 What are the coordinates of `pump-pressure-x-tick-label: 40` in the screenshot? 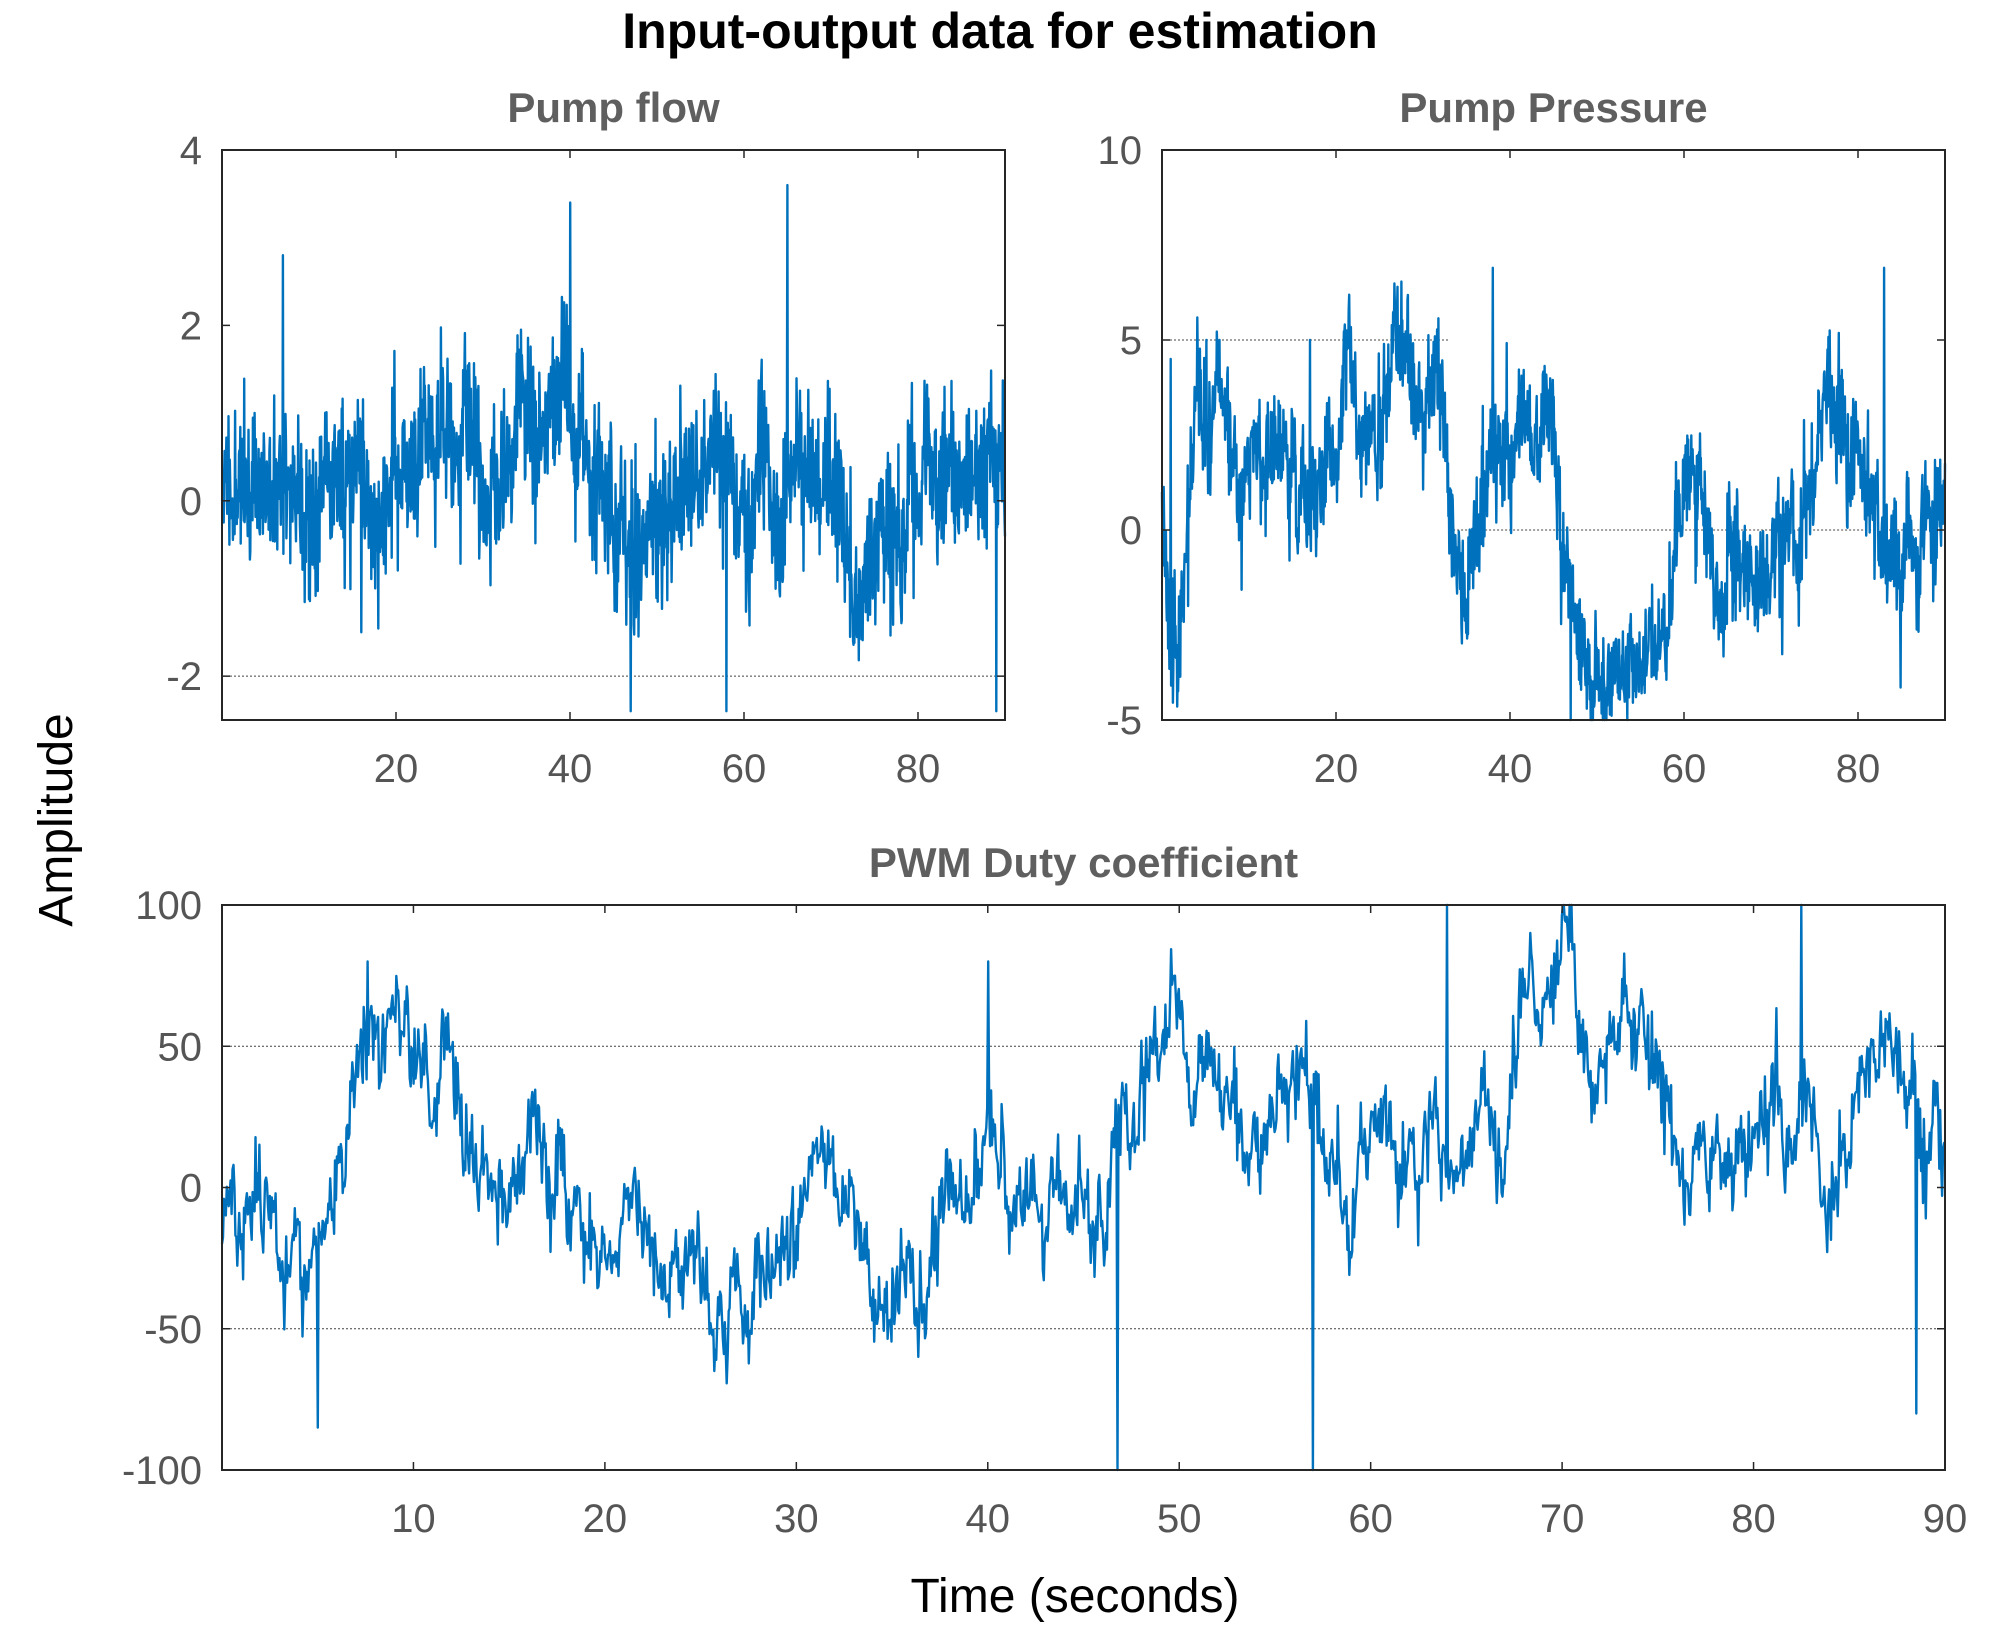 It's located at (1510, 769).